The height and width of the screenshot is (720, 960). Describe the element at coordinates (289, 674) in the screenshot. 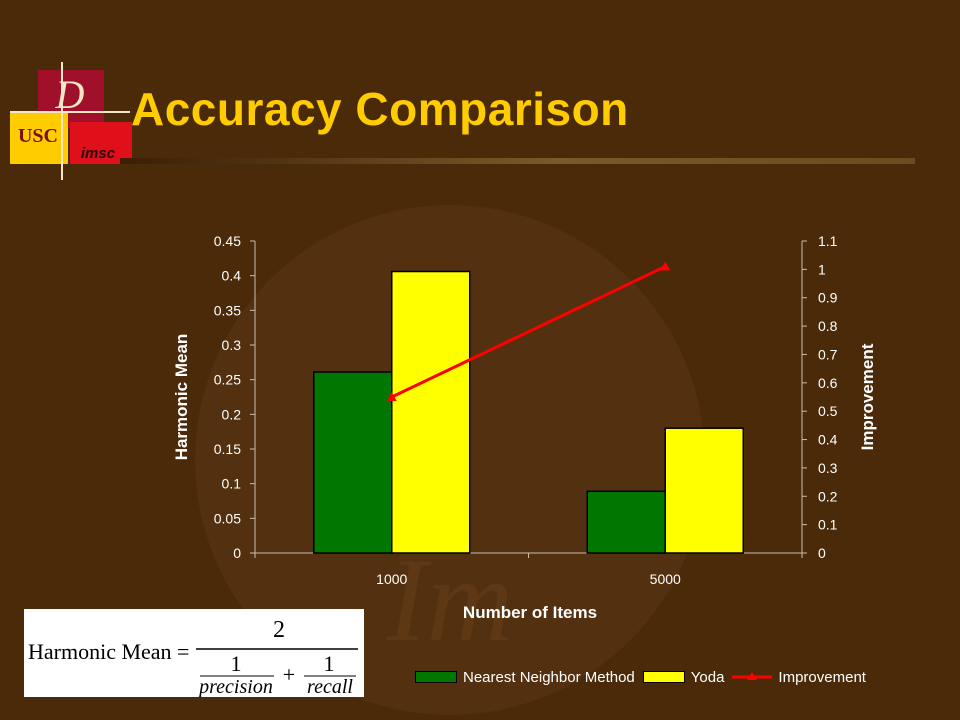

I see `formula-plus: +` at that location.